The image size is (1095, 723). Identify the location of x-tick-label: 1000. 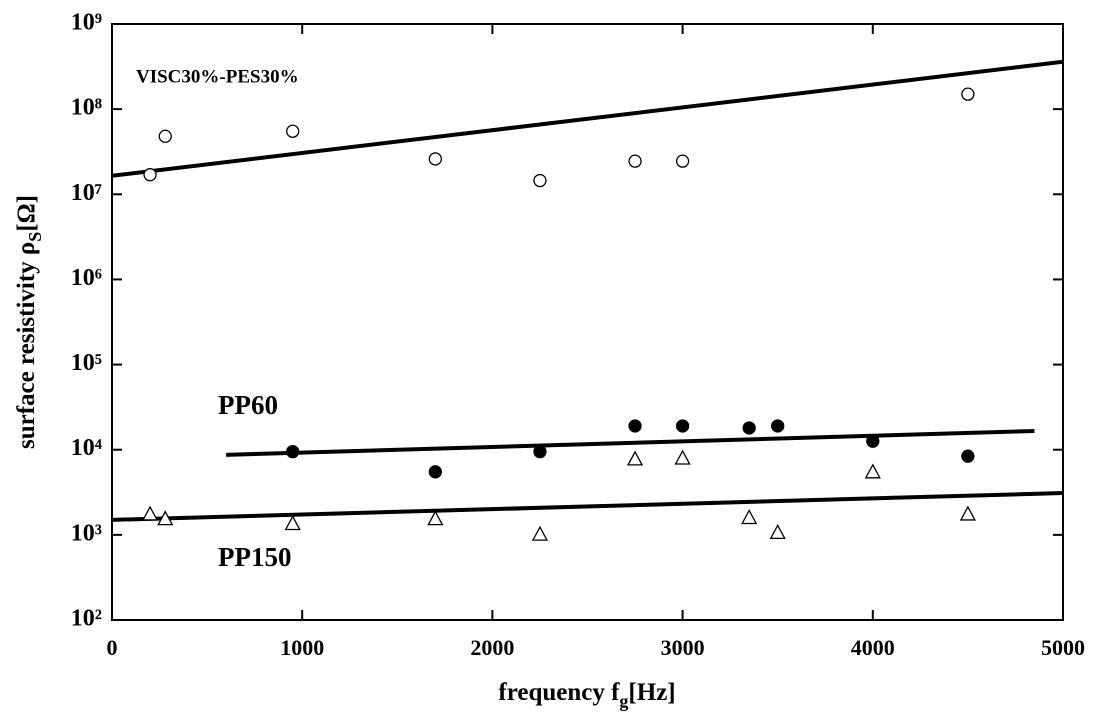
(302, 647).